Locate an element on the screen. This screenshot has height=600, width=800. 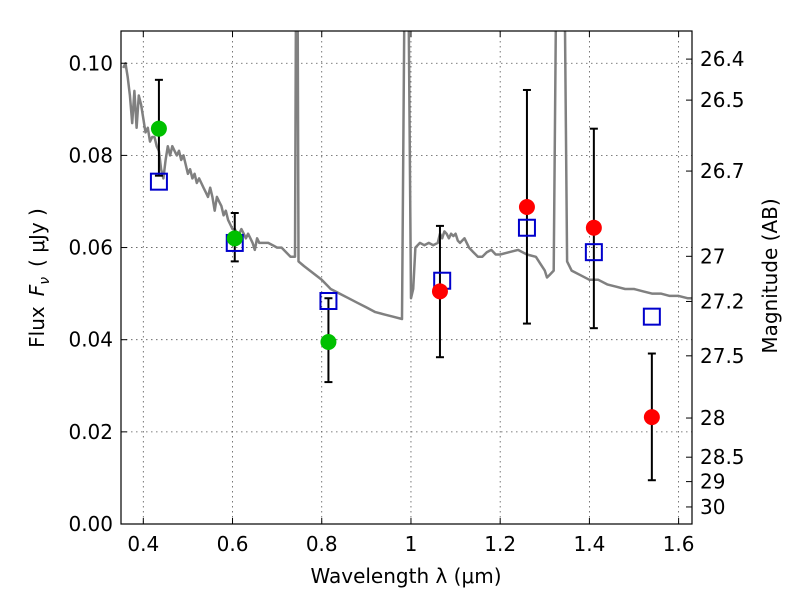
x-axis-label: Wavelength λ (μm) is located at coordinates (405, 576).